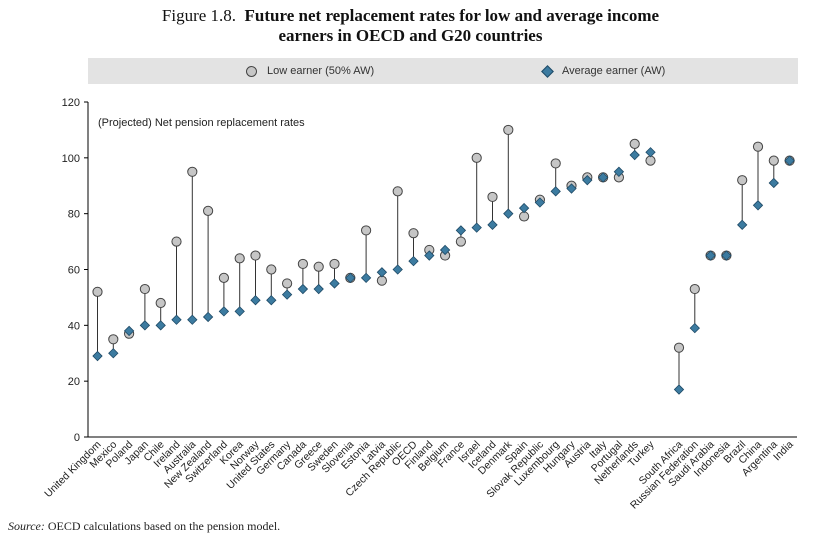 This screenshot has height=536, width=821. What do you see at coordinates (77, 438) in the screenshot?
I see `y-tick-label: 0` at bounding box center [77, 438].